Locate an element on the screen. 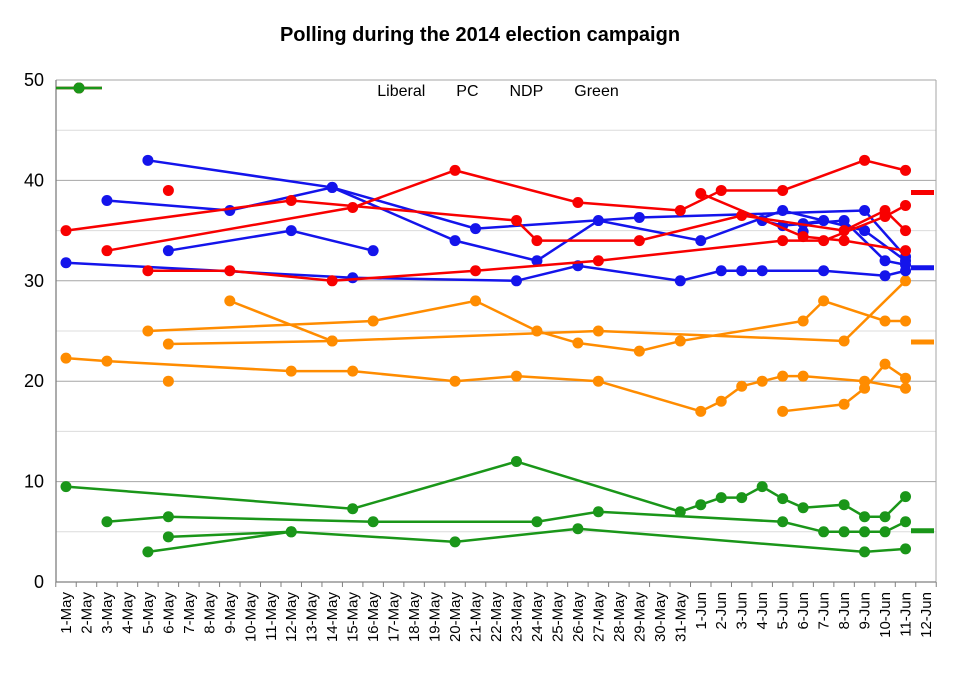 Image resolution: width=960 pixels, height=676 pixels. x-tick-label: 1-Jun is located at coordinates (701, 611).